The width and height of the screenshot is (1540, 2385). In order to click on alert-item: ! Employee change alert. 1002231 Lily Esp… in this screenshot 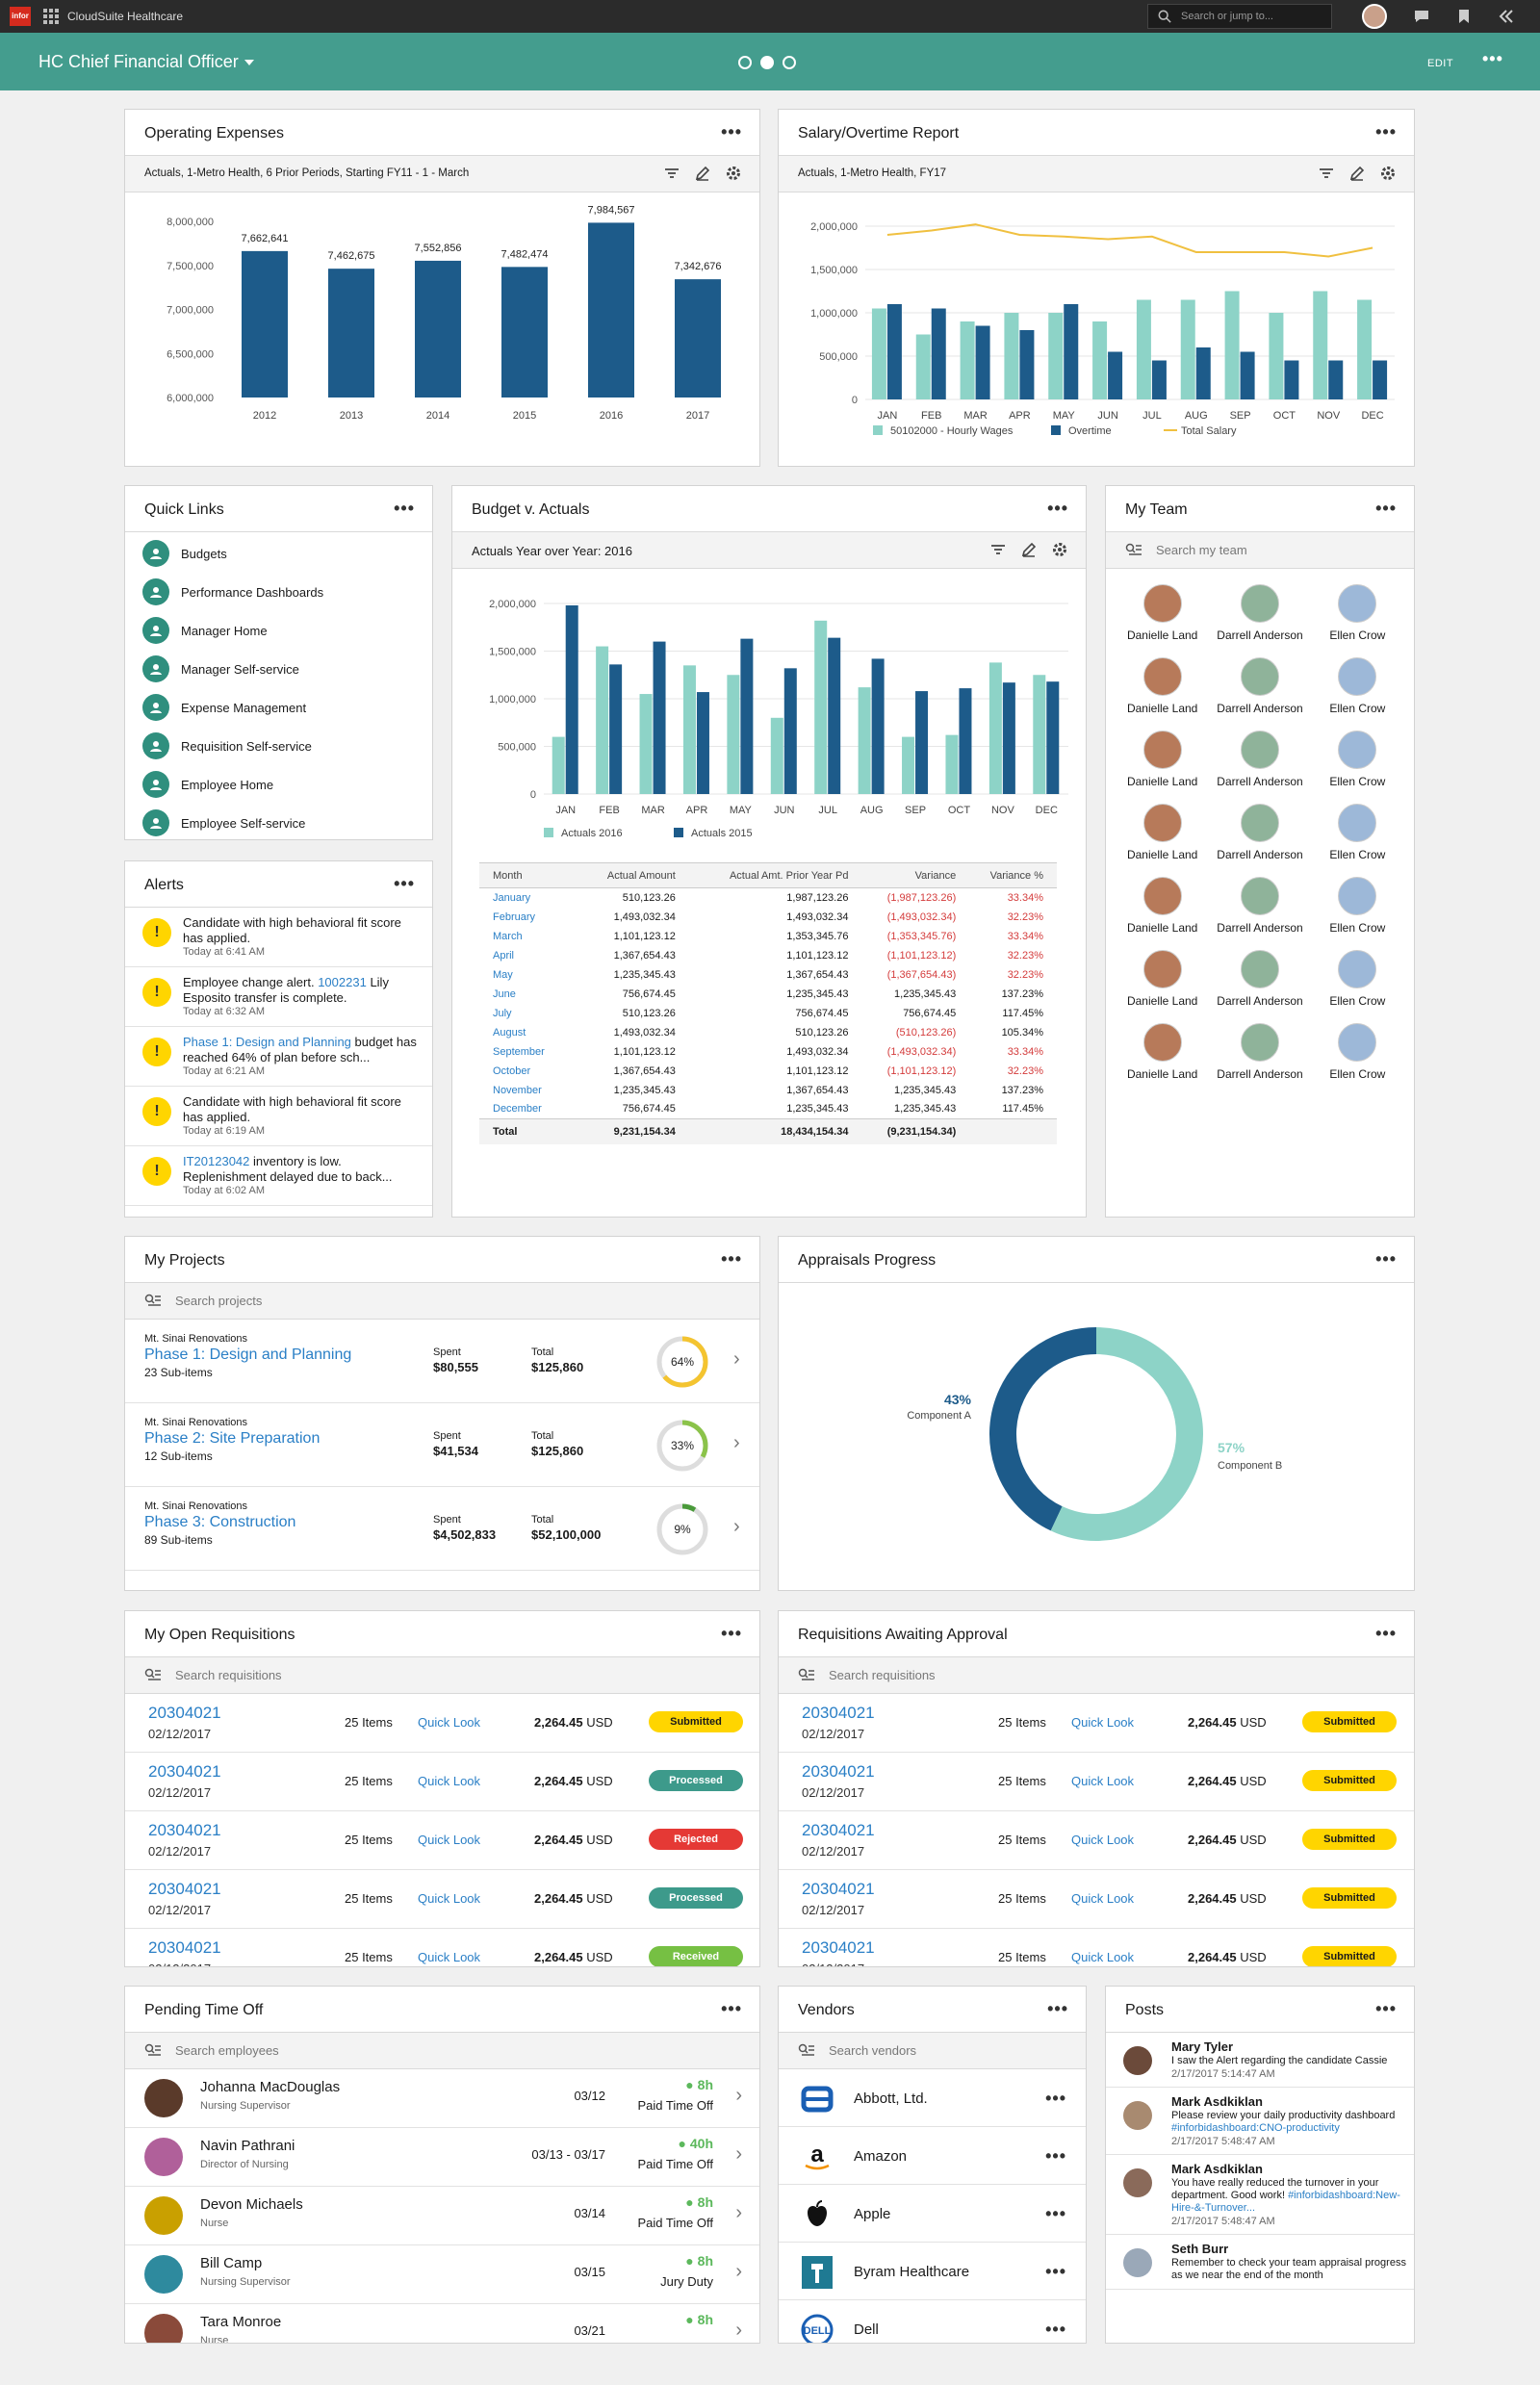, I will do `click(278, 997)`.